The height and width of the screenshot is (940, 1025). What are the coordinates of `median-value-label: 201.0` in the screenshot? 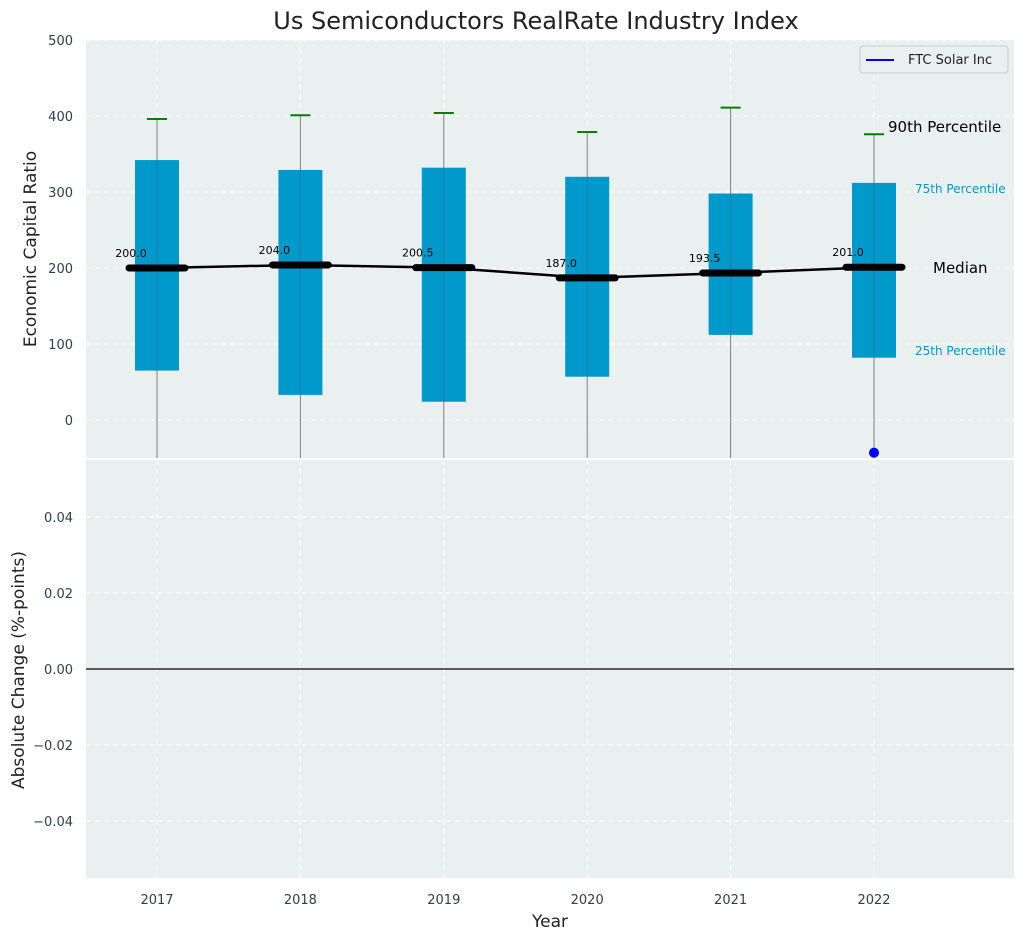 It's located at (848, 252).